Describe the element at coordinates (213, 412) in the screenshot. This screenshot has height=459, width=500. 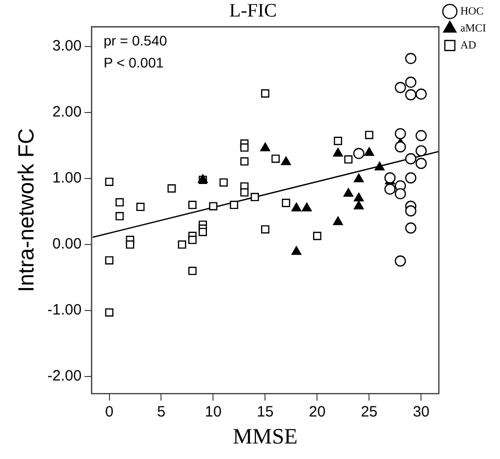
I see `x-tick-label: 10` at that location.